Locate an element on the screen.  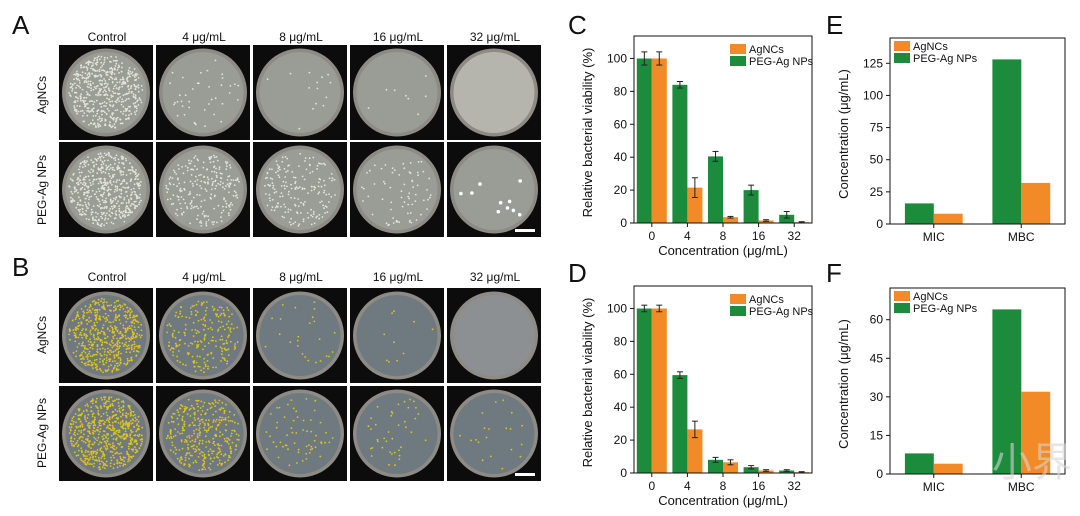
legend-label: PEG-Ag NPs is located at coordinates (945, 59).